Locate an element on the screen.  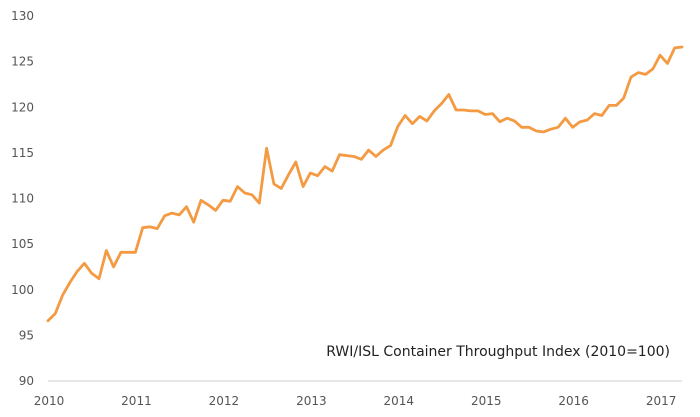
x-tick-label: 2013 is located at coordinates (311, 401).